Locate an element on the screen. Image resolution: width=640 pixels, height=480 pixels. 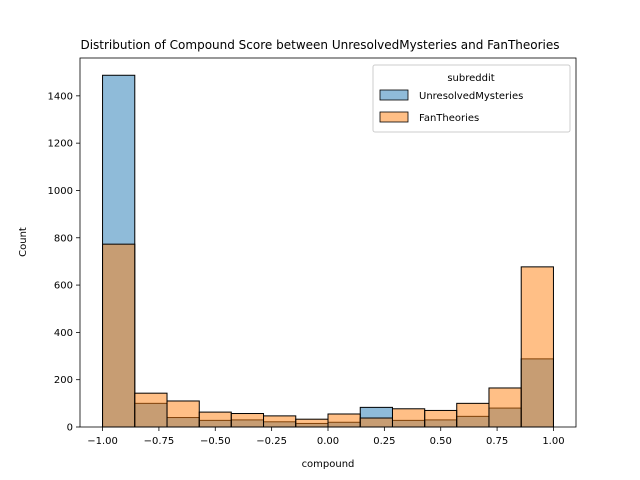
x-tick-label: 1.00 is located at coordinates (553, 441).